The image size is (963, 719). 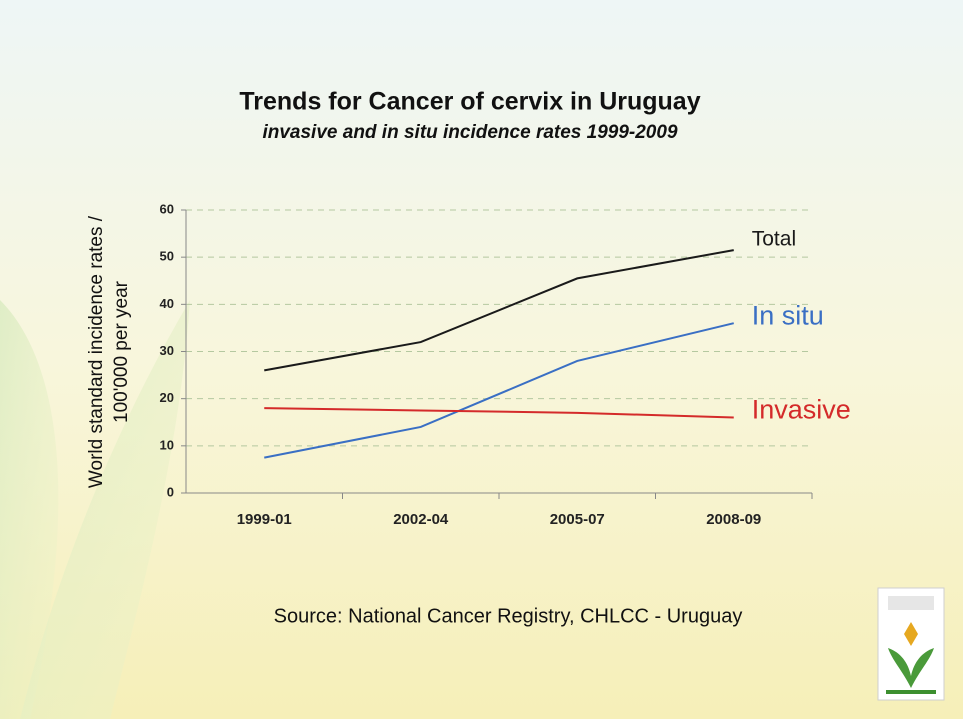 I want to click on x-tick-label: 2008-09, so click(x=733, y=519).